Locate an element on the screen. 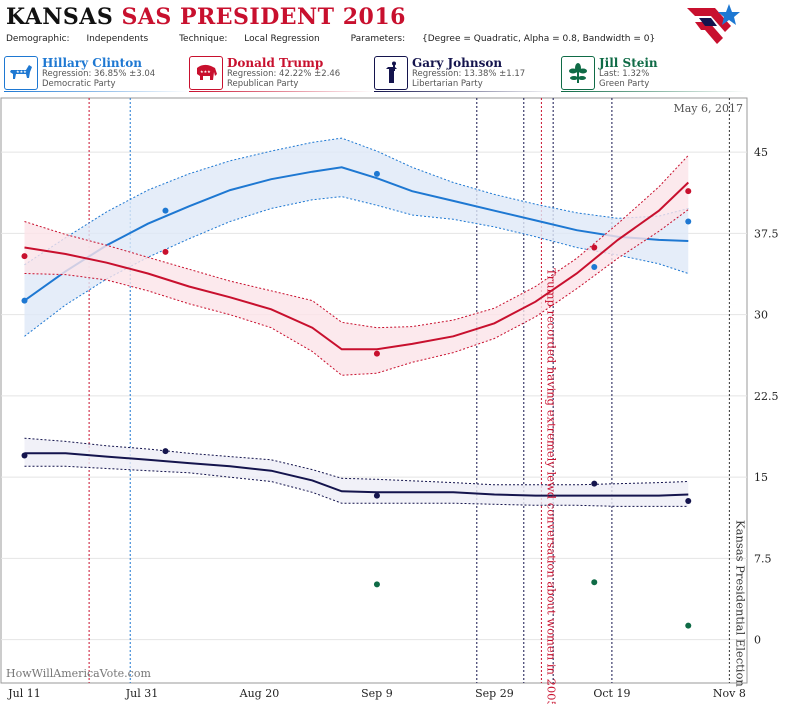  page-title: KANSAS SAS PRESIDENT 2016 is located at coordinates (206, 17).